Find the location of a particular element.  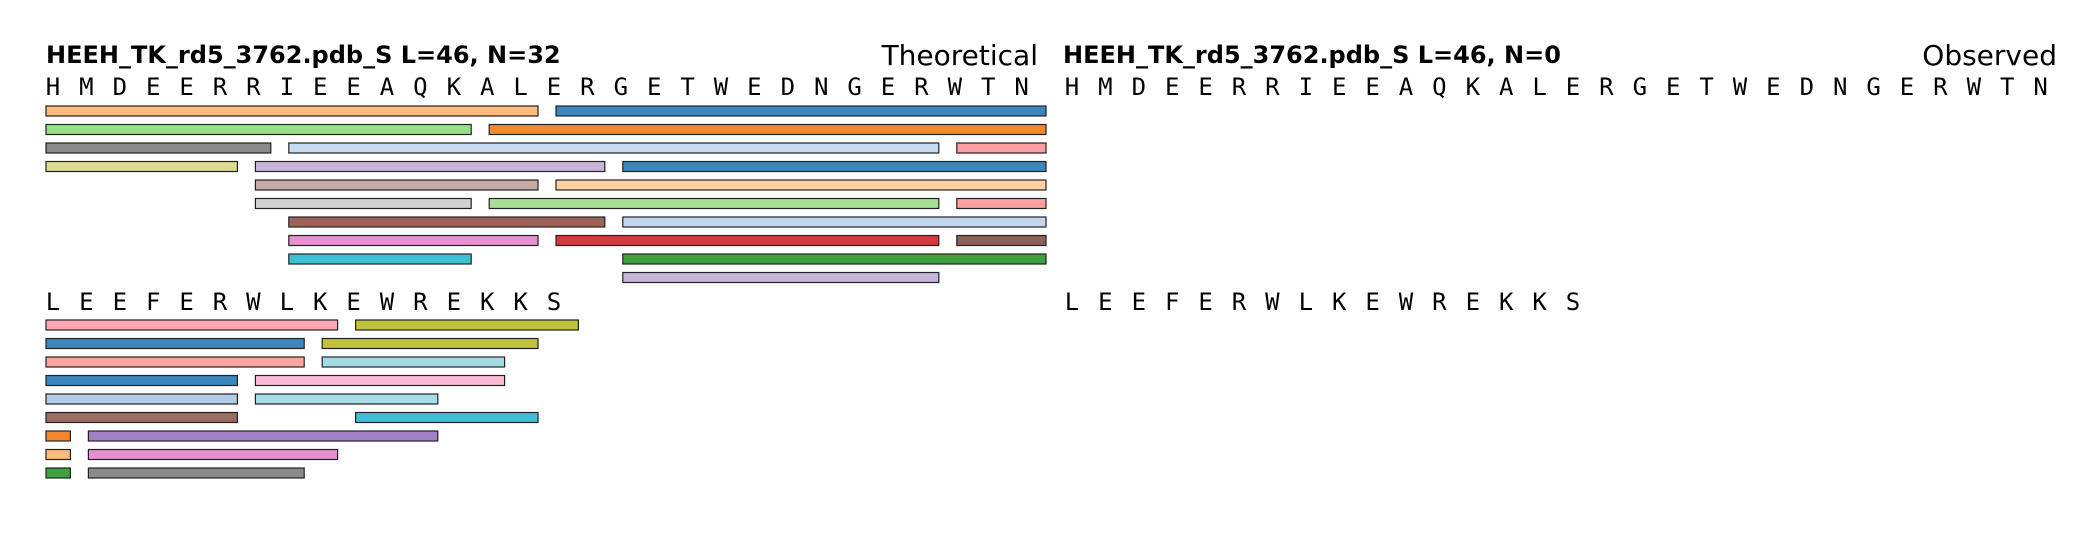

panel-title: HEEH_TK_rd5_3762.pdb_S L=46, N=32 is located at coordinates (303, 55).